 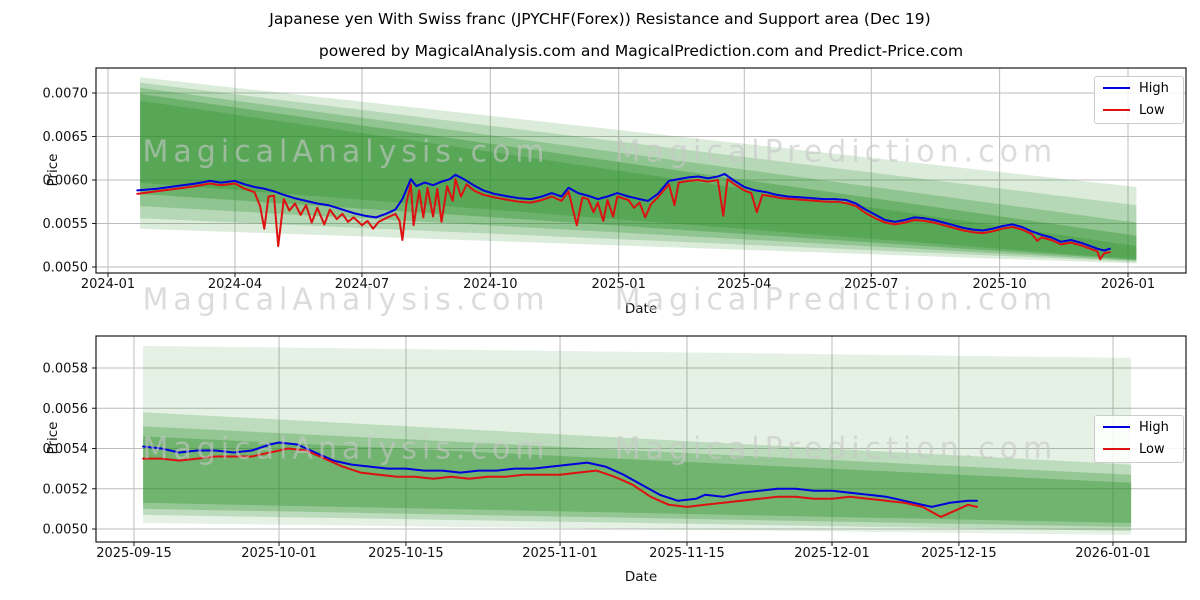 What do you see at coordinates (66, 137) in the screenshot?
I see `y-tick-label: 0.0065` at bounding box center [66, 137].